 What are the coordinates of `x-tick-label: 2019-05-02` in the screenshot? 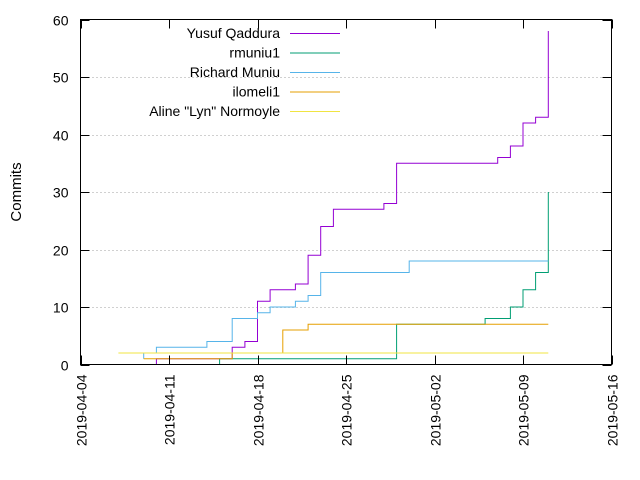 It's located at (436, 410).